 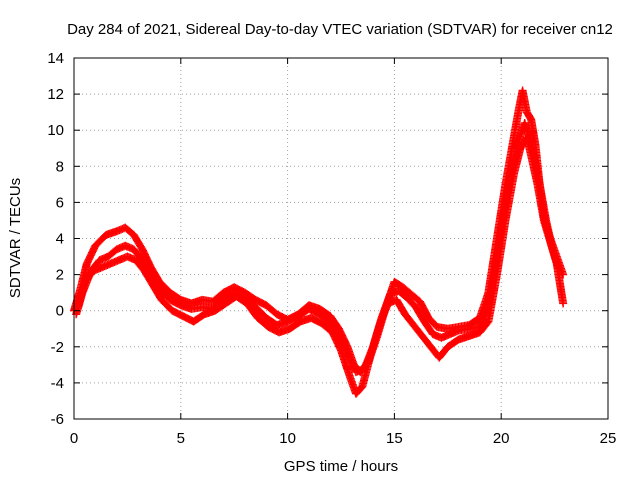 I want to click on y-axis-label: SDTVAR / TECUs, so click(x=15, y=238).